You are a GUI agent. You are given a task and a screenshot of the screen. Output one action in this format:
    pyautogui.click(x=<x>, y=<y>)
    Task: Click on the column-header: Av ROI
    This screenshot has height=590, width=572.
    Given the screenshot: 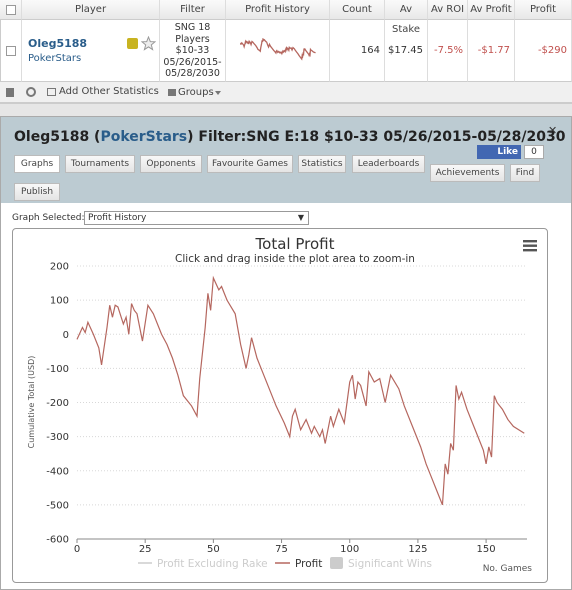 What is the action you would take?
    pyautogui.click(x=448, y=10)
    